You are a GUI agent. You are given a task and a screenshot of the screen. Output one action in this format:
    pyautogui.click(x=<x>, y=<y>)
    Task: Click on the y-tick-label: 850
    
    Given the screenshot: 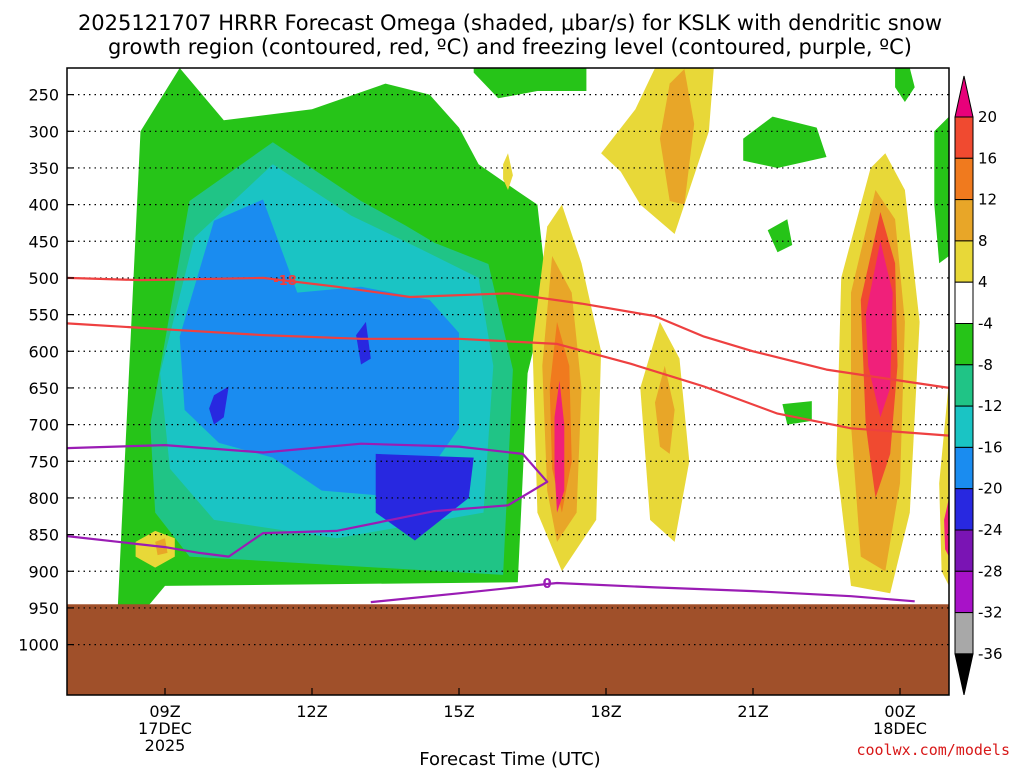 What is the action you would take?
    pyautogui.click(x=43, y=535)
    